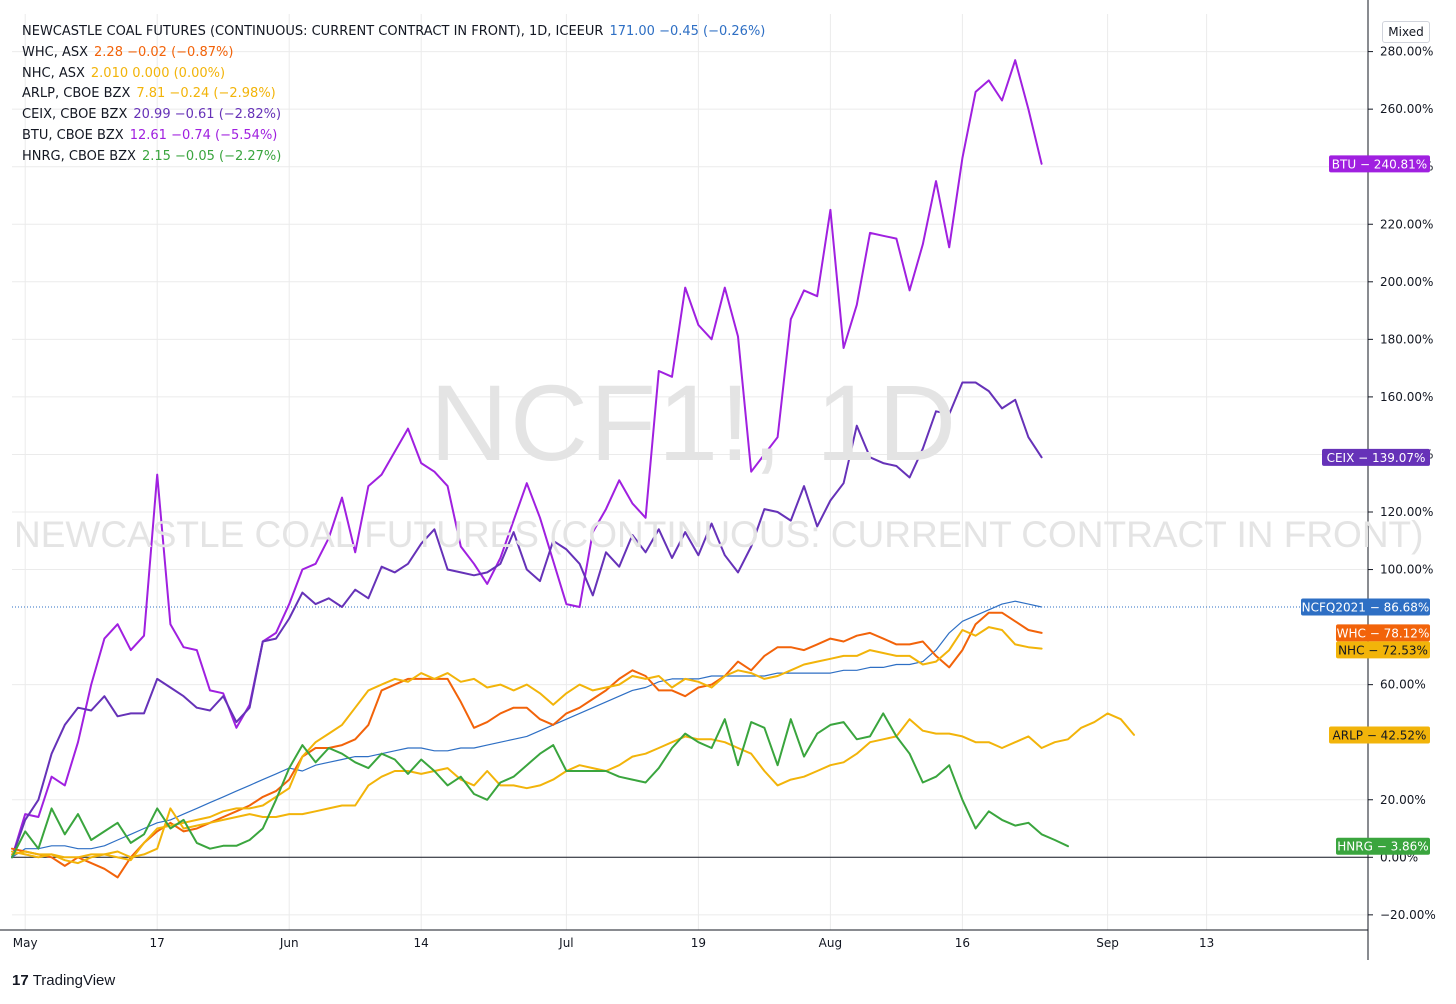 The width and height of the screenshot is (1456, 1004). I want to click on y-tick-label: 220.00%, so click(1406, 224).